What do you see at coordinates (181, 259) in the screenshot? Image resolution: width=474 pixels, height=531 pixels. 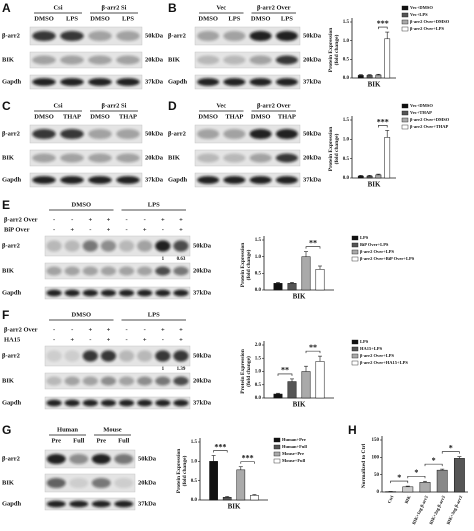 I see `quant-label: 0.63` at bounding box center [181, 259].